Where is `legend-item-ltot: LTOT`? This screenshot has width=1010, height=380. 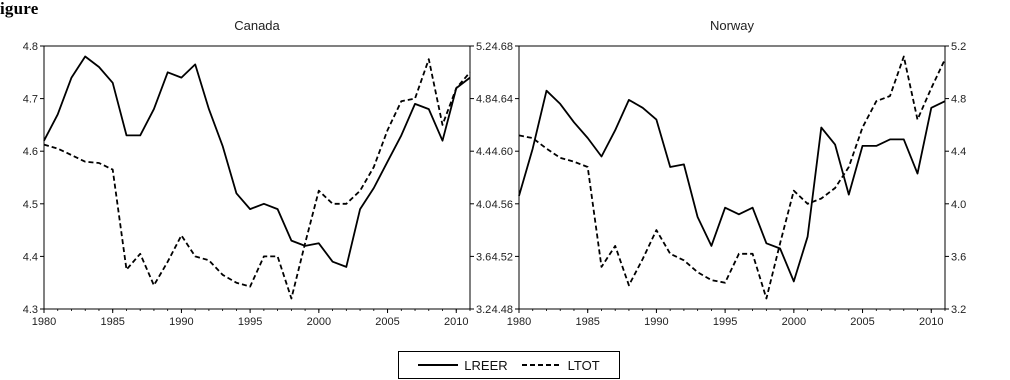
legend-item-ltot: LTOT is located at coordinates (560, 365).